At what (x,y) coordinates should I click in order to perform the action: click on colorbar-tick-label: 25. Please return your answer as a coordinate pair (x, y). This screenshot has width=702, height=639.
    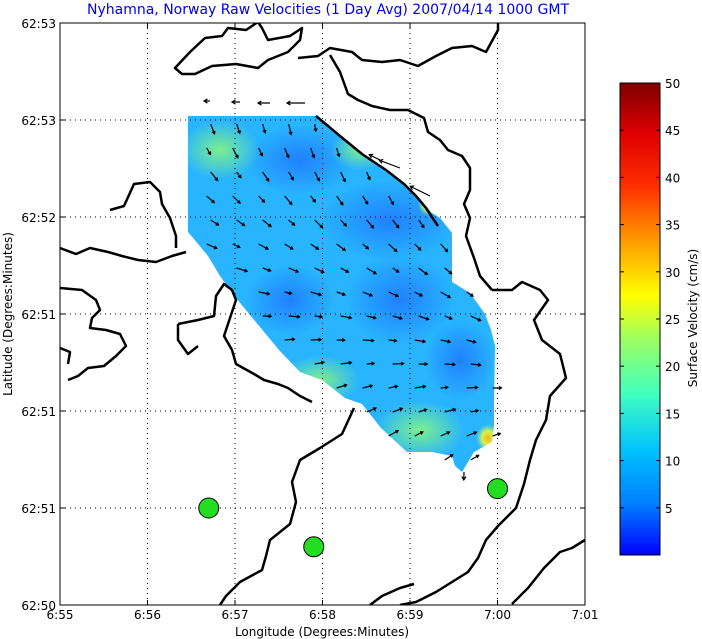
    Looking at the image, I should click on (672, 320).